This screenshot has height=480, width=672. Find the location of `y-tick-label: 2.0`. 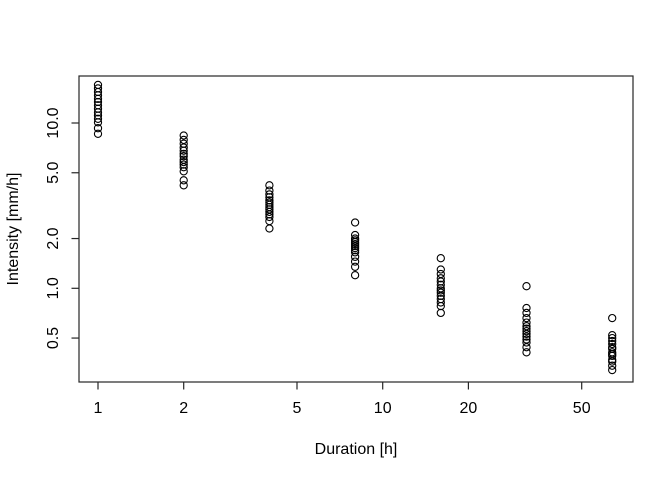

y-tick-label: 2.0 is located at coordinates (53, 238).